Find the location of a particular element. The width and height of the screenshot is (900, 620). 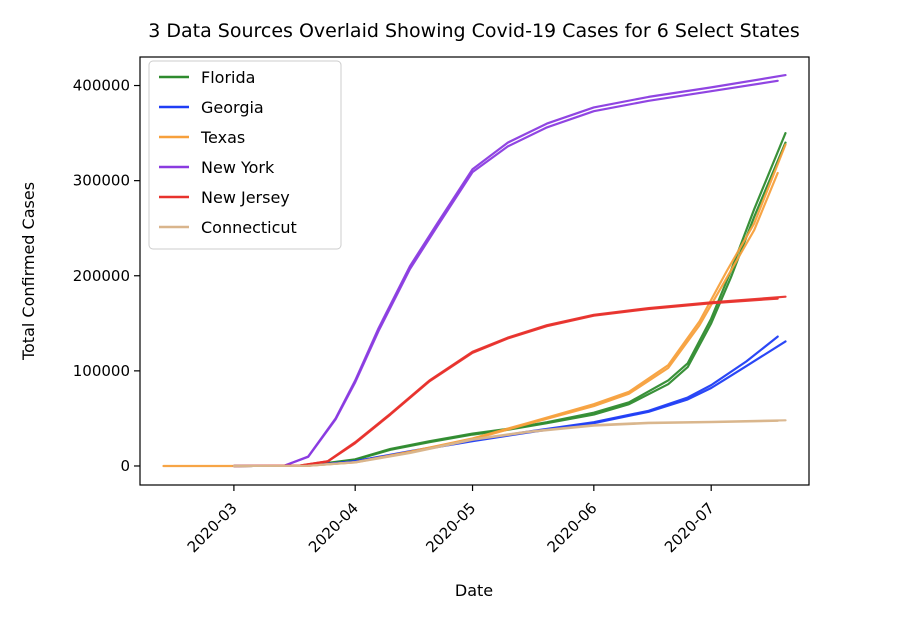

legend-label: Connecticut is located at coordinates (249, 227).